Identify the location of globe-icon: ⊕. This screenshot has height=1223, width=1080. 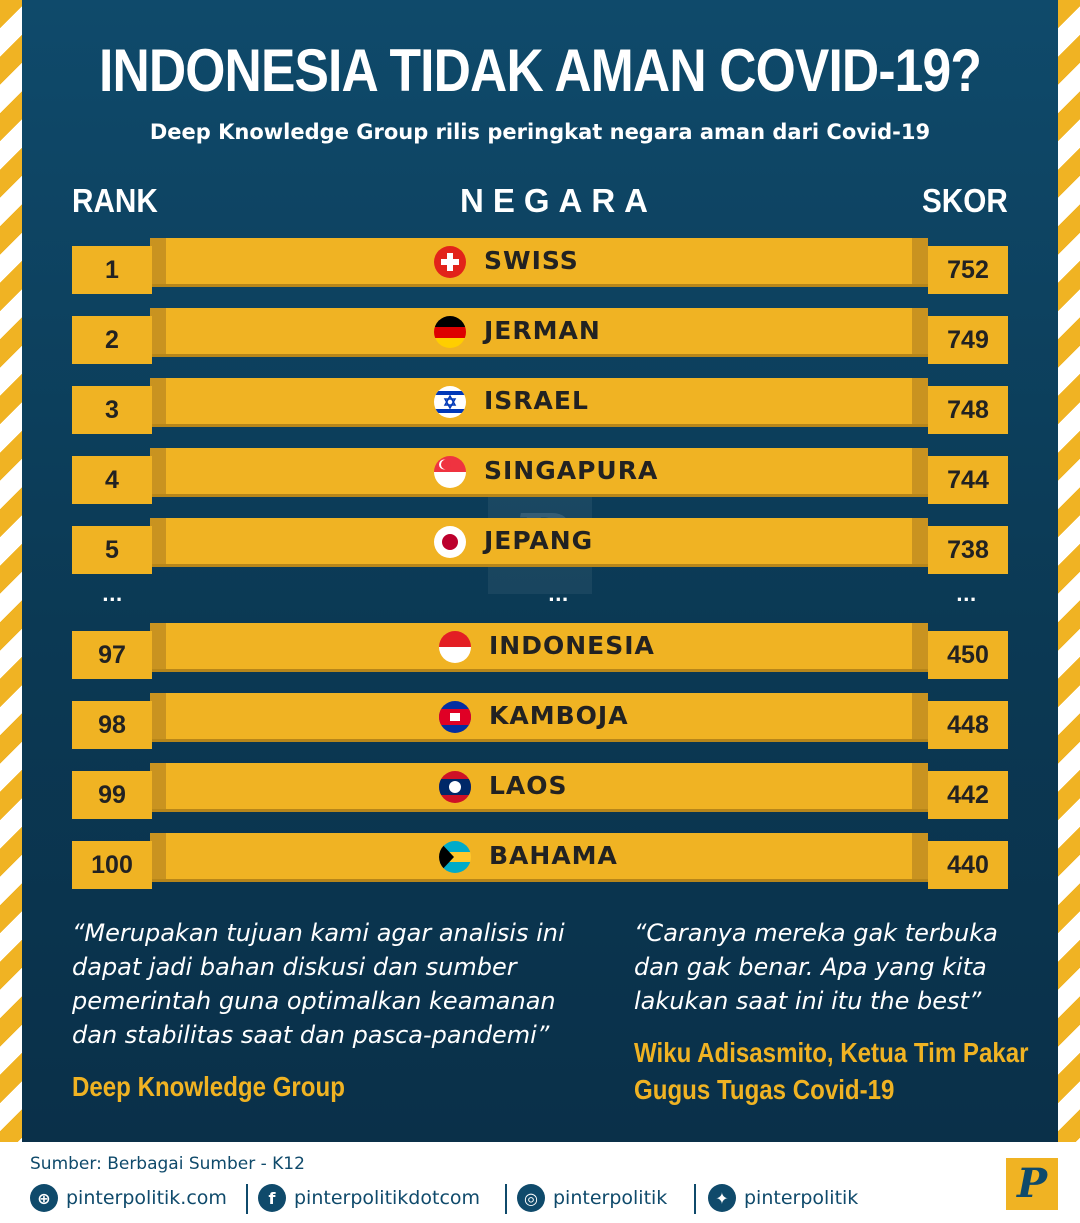
(44, 1198).